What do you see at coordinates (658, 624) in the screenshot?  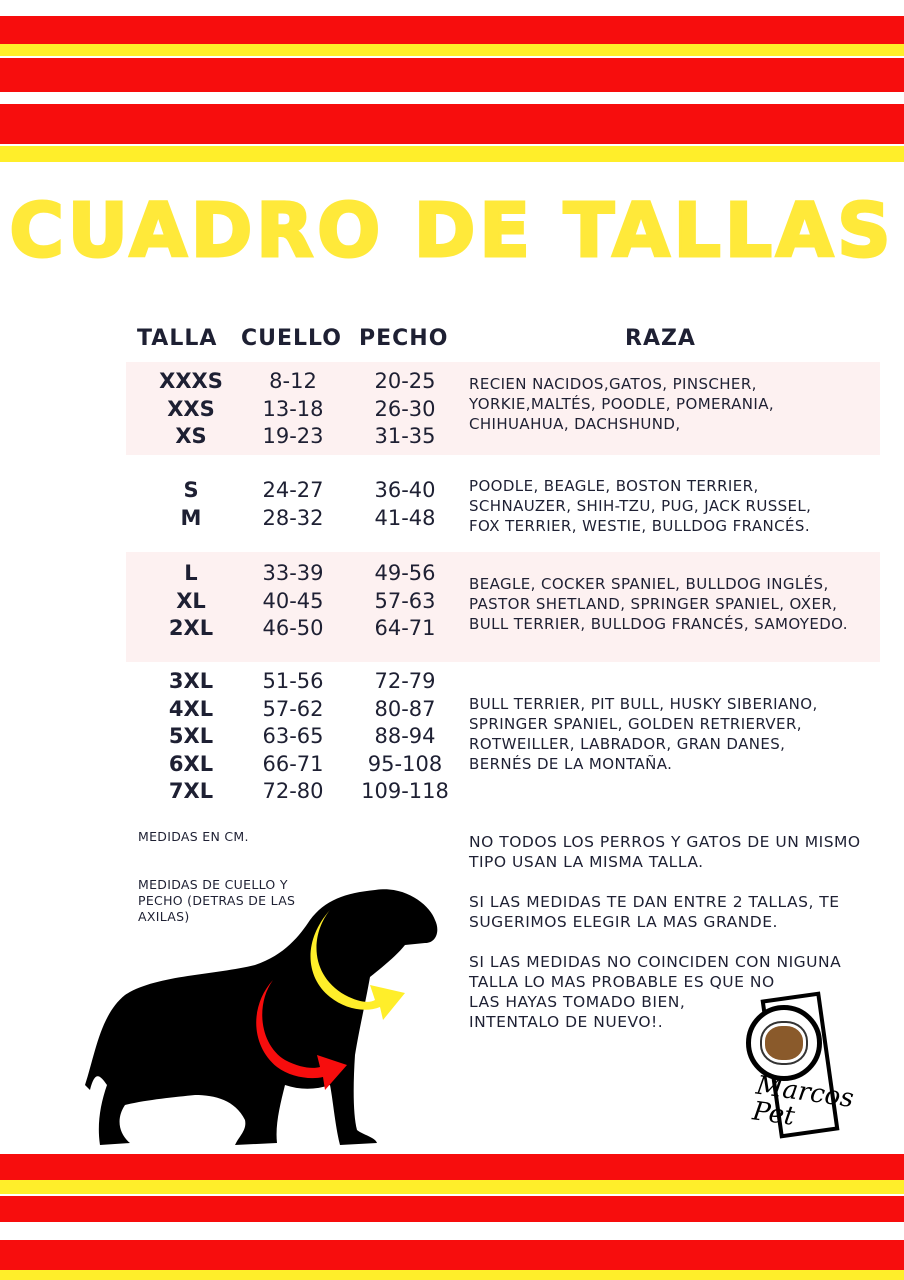 I see `breed-line: BULL TERRIER, BULLDOG FRANCÉS, SAMOYEDO.` at bounding box center [658, 624].